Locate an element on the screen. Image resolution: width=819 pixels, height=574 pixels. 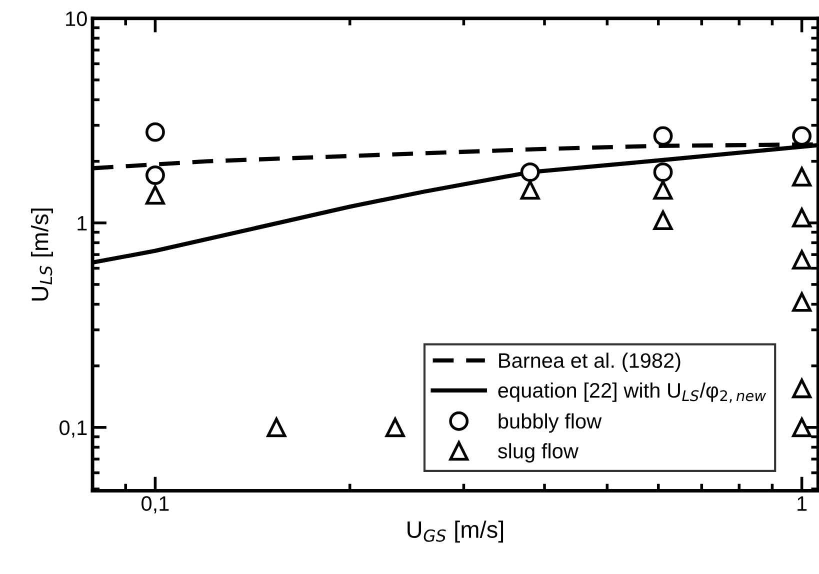
legend-label: slug flow is located at coordinates (538, 453).